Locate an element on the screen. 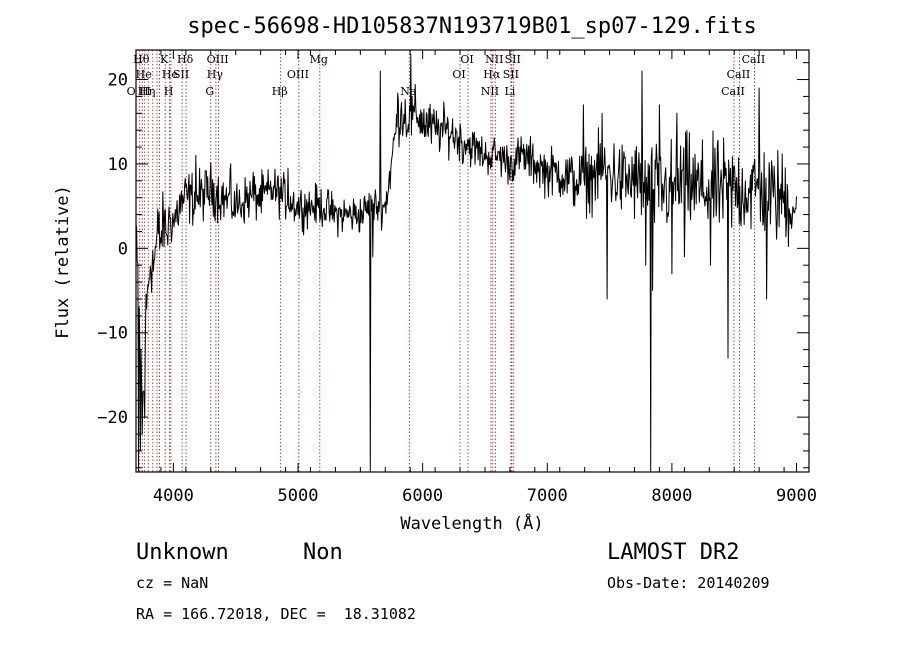 The image size is (900, 649). x-tick-label: 5000 is located at coordinates (298, 496).